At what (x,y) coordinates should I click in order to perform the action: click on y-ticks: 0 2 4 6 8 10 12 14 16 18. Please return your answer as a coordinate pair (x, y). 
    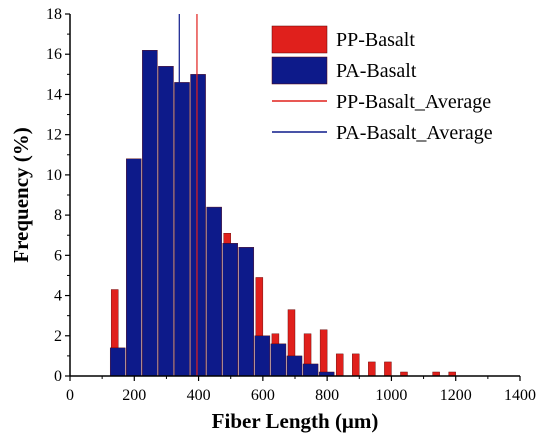
    Looking at the image, I should click on (58, 195).